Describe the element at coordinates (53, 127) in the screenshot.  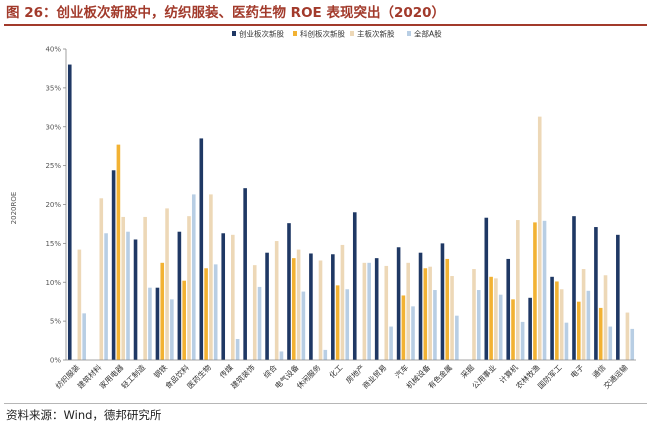
I see `y-tick-label: 30%` at that location.